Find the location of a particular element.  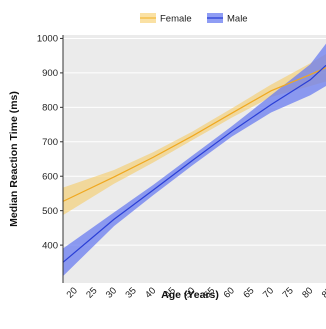

x-tick-label: 75 is located at coordinates (288, 292).